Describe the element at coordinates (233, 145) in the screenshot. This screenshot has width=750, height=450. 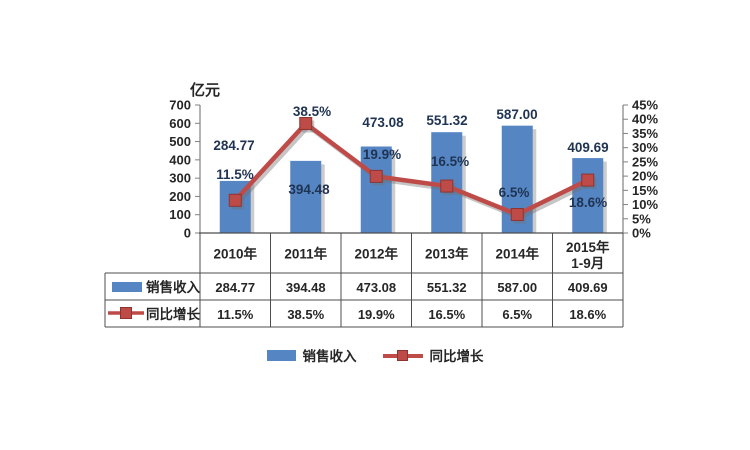
I see `bar-value-label: 284.77` at that location.